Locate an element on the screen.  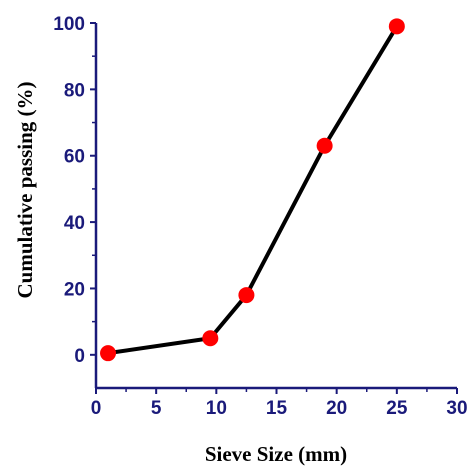
x-tick-label: 30 is located at coordinates (456, 408).